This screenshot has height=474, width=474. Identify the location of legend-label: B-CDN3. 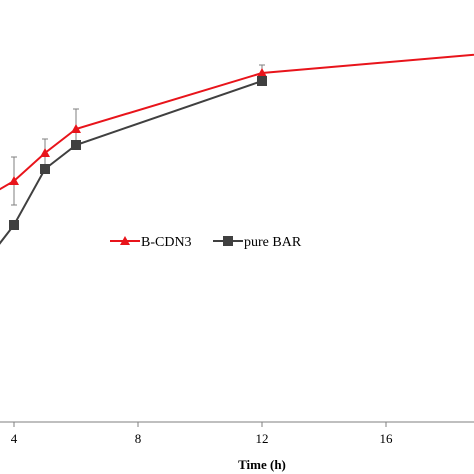
(166, 242).